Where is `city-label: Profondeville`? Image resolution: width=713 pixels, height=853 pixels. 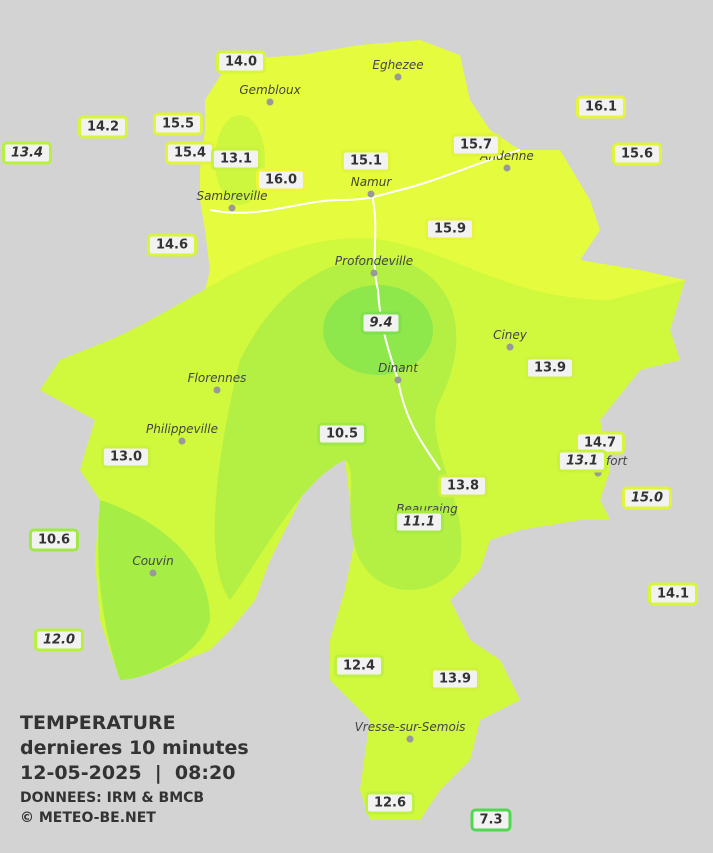
city-label: Profondeville is located at coordinates (374, 261).